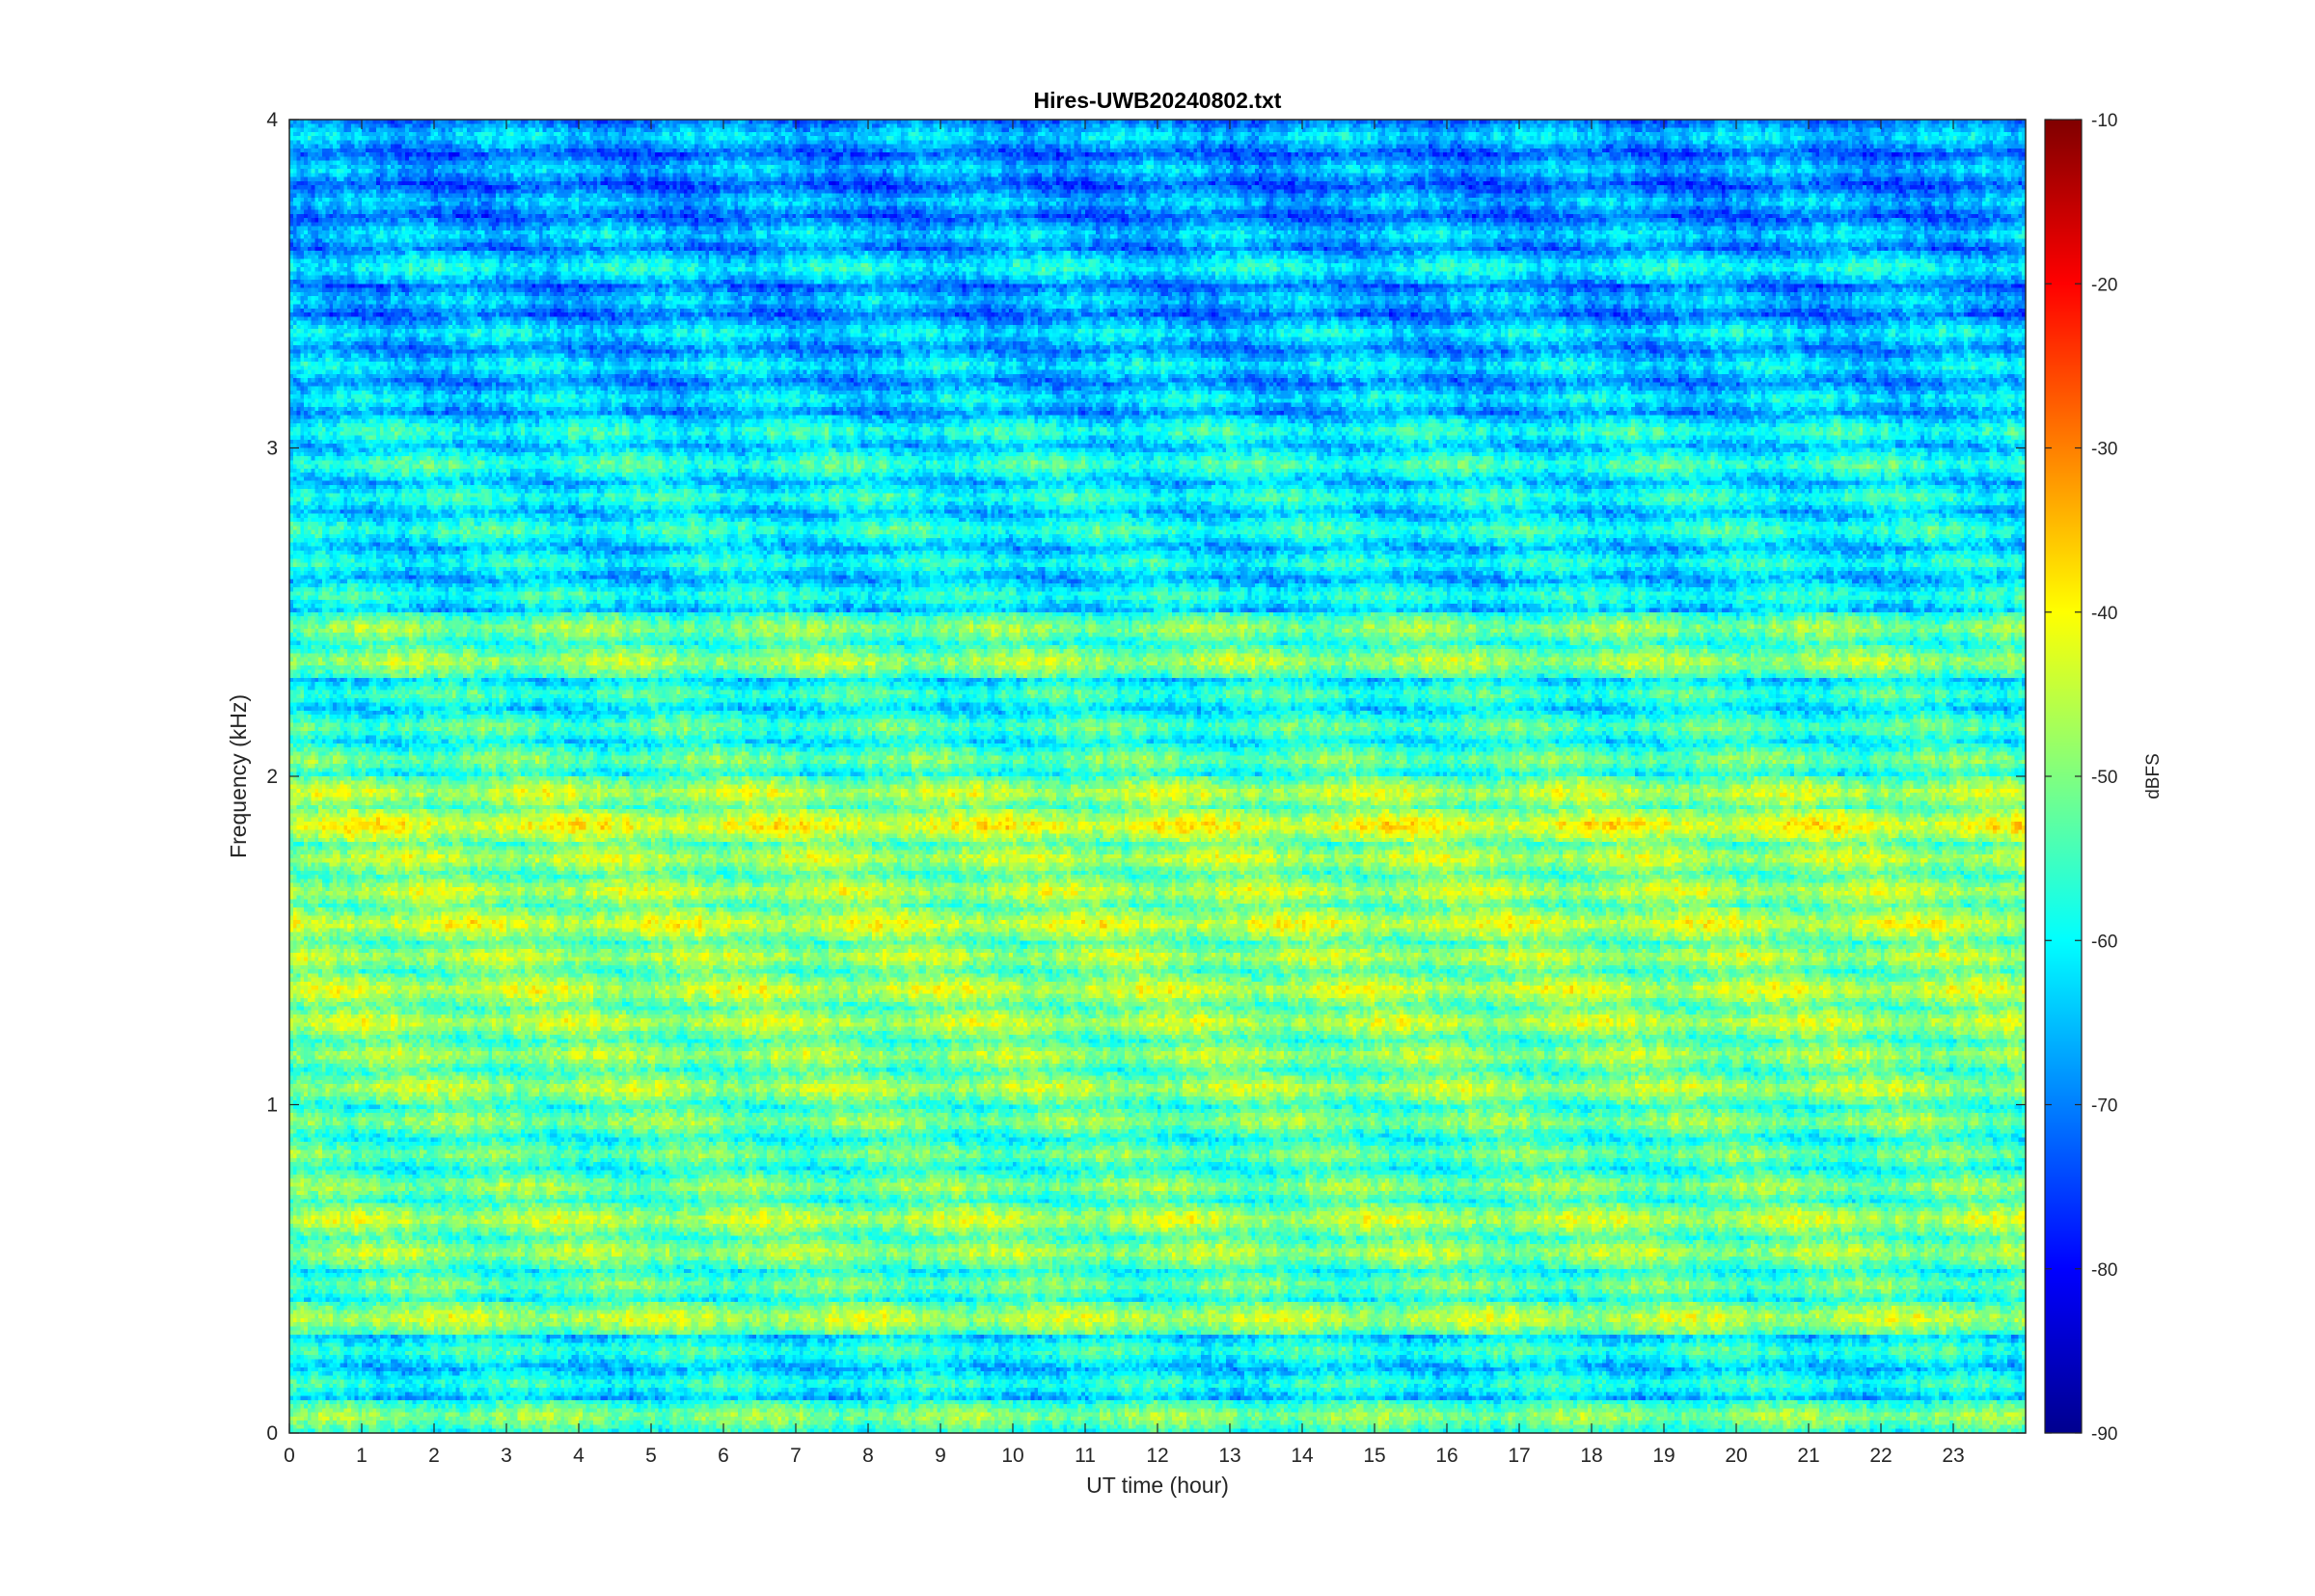 Image resolution: width=2315 pixels, height=1596 pixels. What do you see at coordinates (1158, 101) in the screenshot?
I see `chart-title: Hires-UWB20240802.txt` at bounding box center [1158, 101].